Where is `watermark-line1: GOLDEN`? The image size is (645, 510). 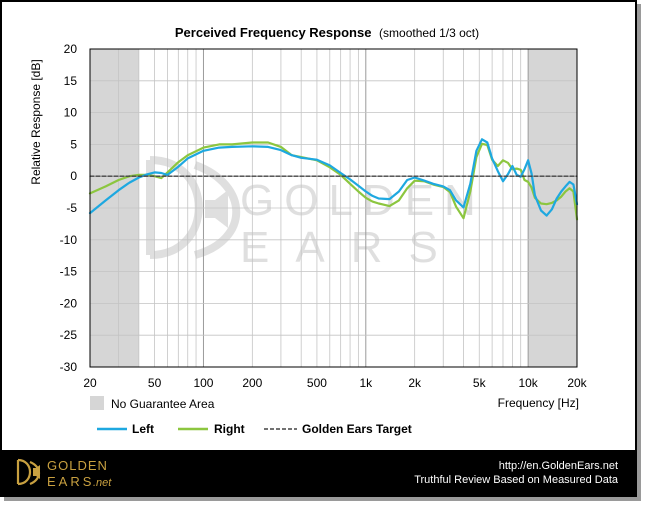
watermark-line1: GOLDEN is located at coordinates (363, 200).